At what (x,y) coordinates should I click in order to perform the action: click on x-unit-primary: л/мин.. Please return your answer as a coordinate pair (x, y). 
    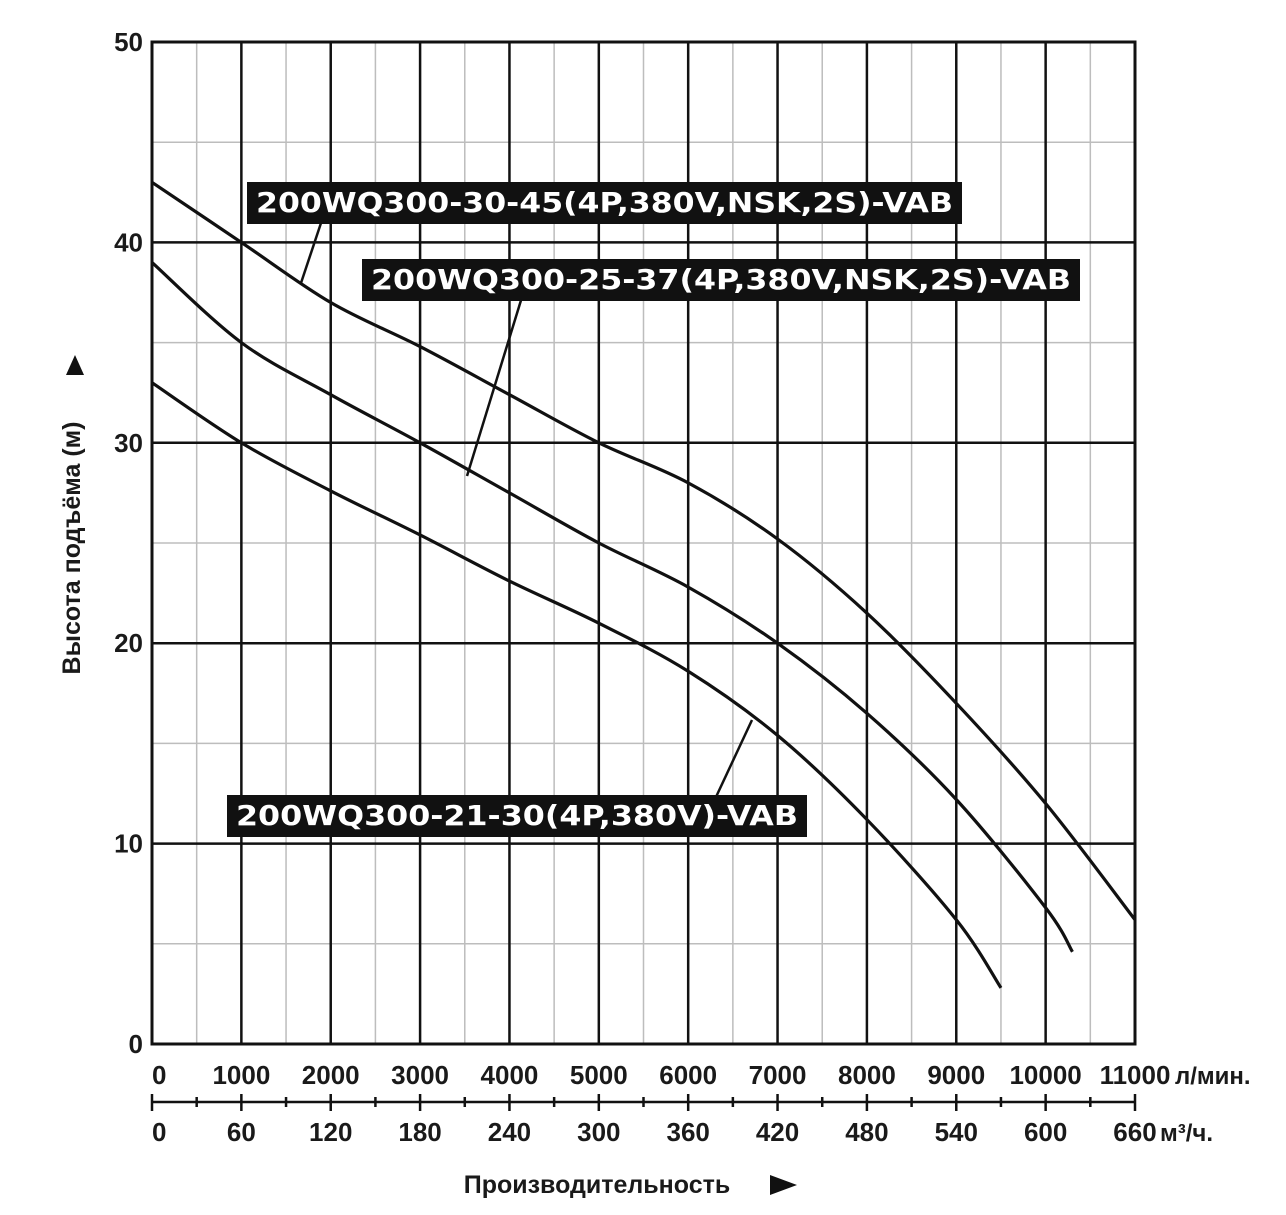
    Looking at the image, I should click on (1213, 1076).